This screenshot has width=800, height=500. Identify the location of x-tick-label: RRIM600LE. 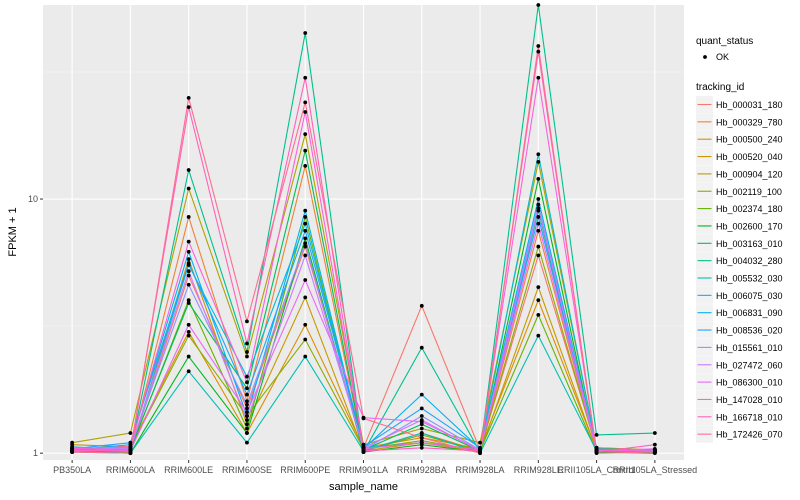
(188, 470).